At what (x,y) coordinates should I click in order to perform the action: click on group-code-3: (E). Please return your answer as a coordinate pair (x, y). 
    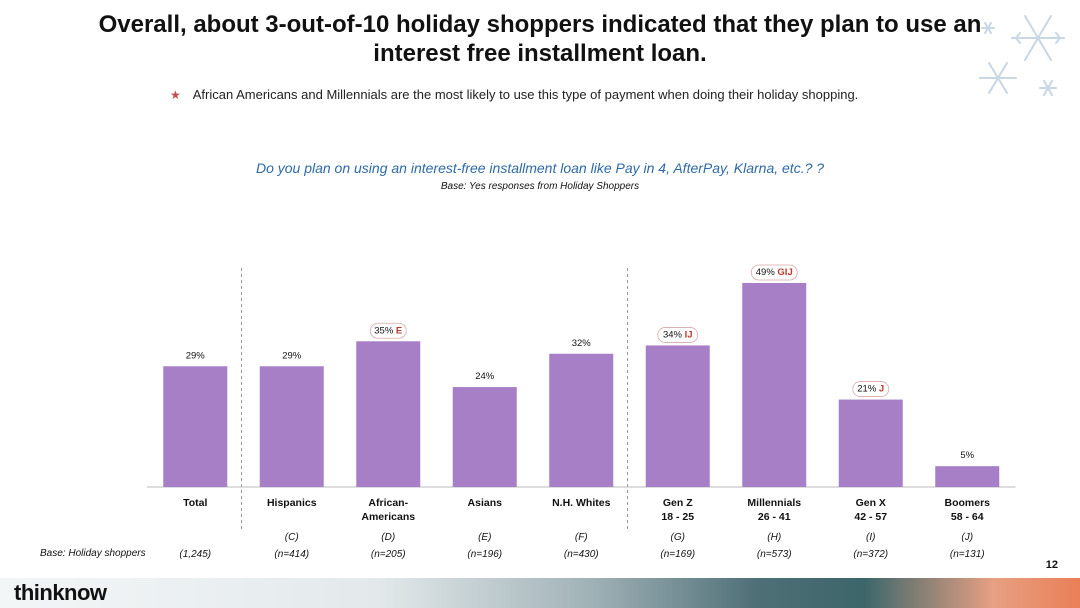
    Looking at the image, I should click on (484, 537).